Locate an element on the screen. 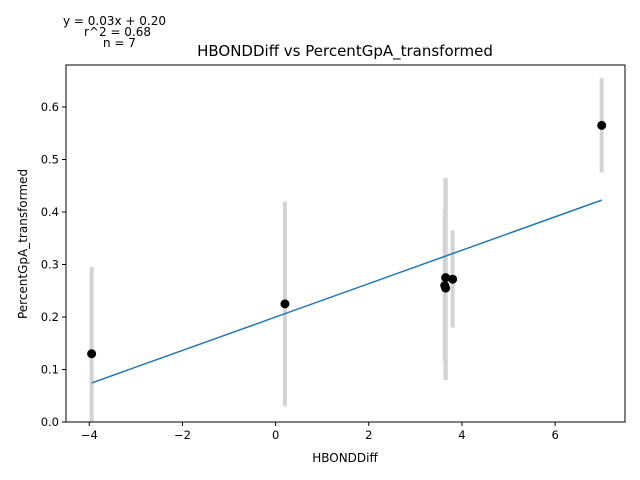  x-tick-label-1: −2 is located at coordinates (182, 435).